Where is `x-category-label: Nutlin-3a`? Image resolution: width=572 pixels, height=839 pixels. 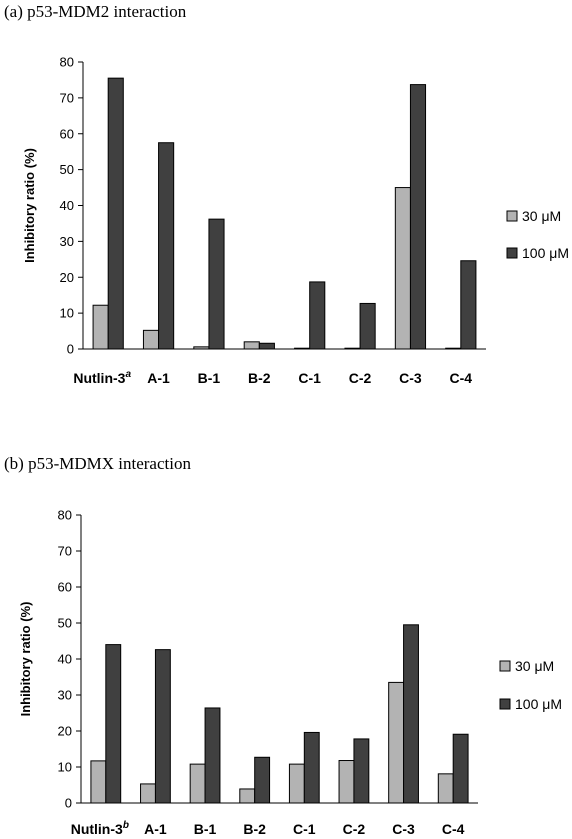 x-category-label: Nutlin-3a is located at coordinates (102, 377).